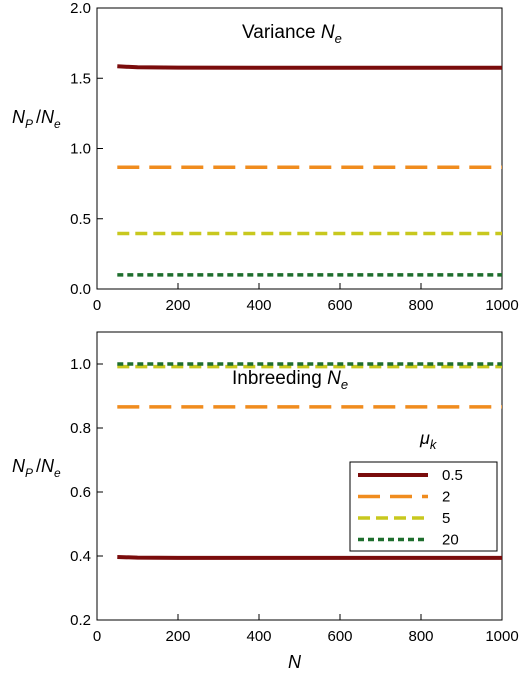 The image size is (520, 677). I want to click on panel-title-text: Variance, so click(281, 32).